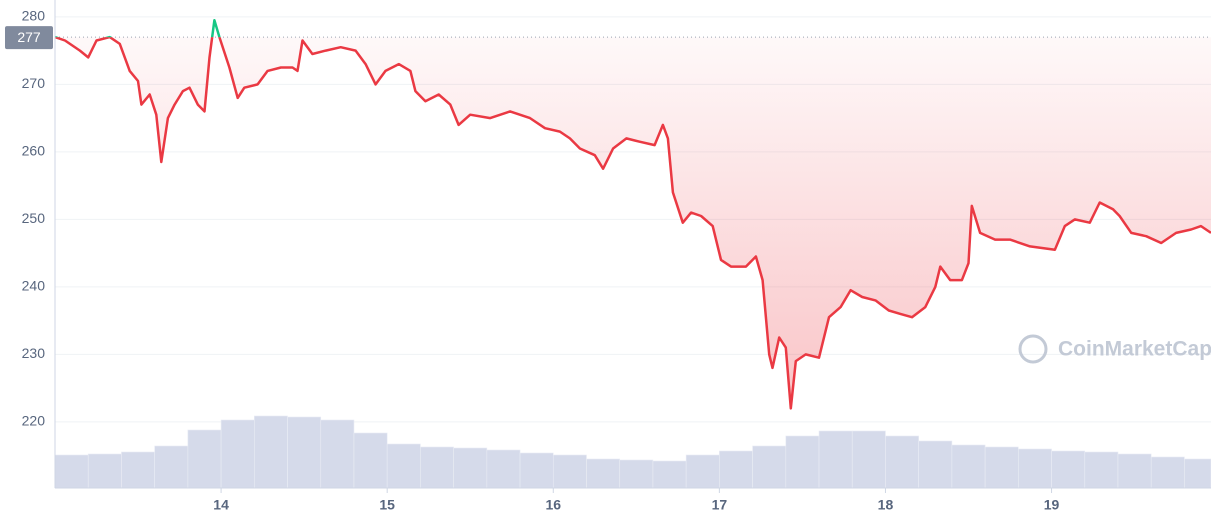 The width and height of the screenshot is (1211, 521). What do you see at coordinates (1134, 349) in the screenshot?
I see `watermark-text: CoinMarketCap` at bounding box center [1134, 349].